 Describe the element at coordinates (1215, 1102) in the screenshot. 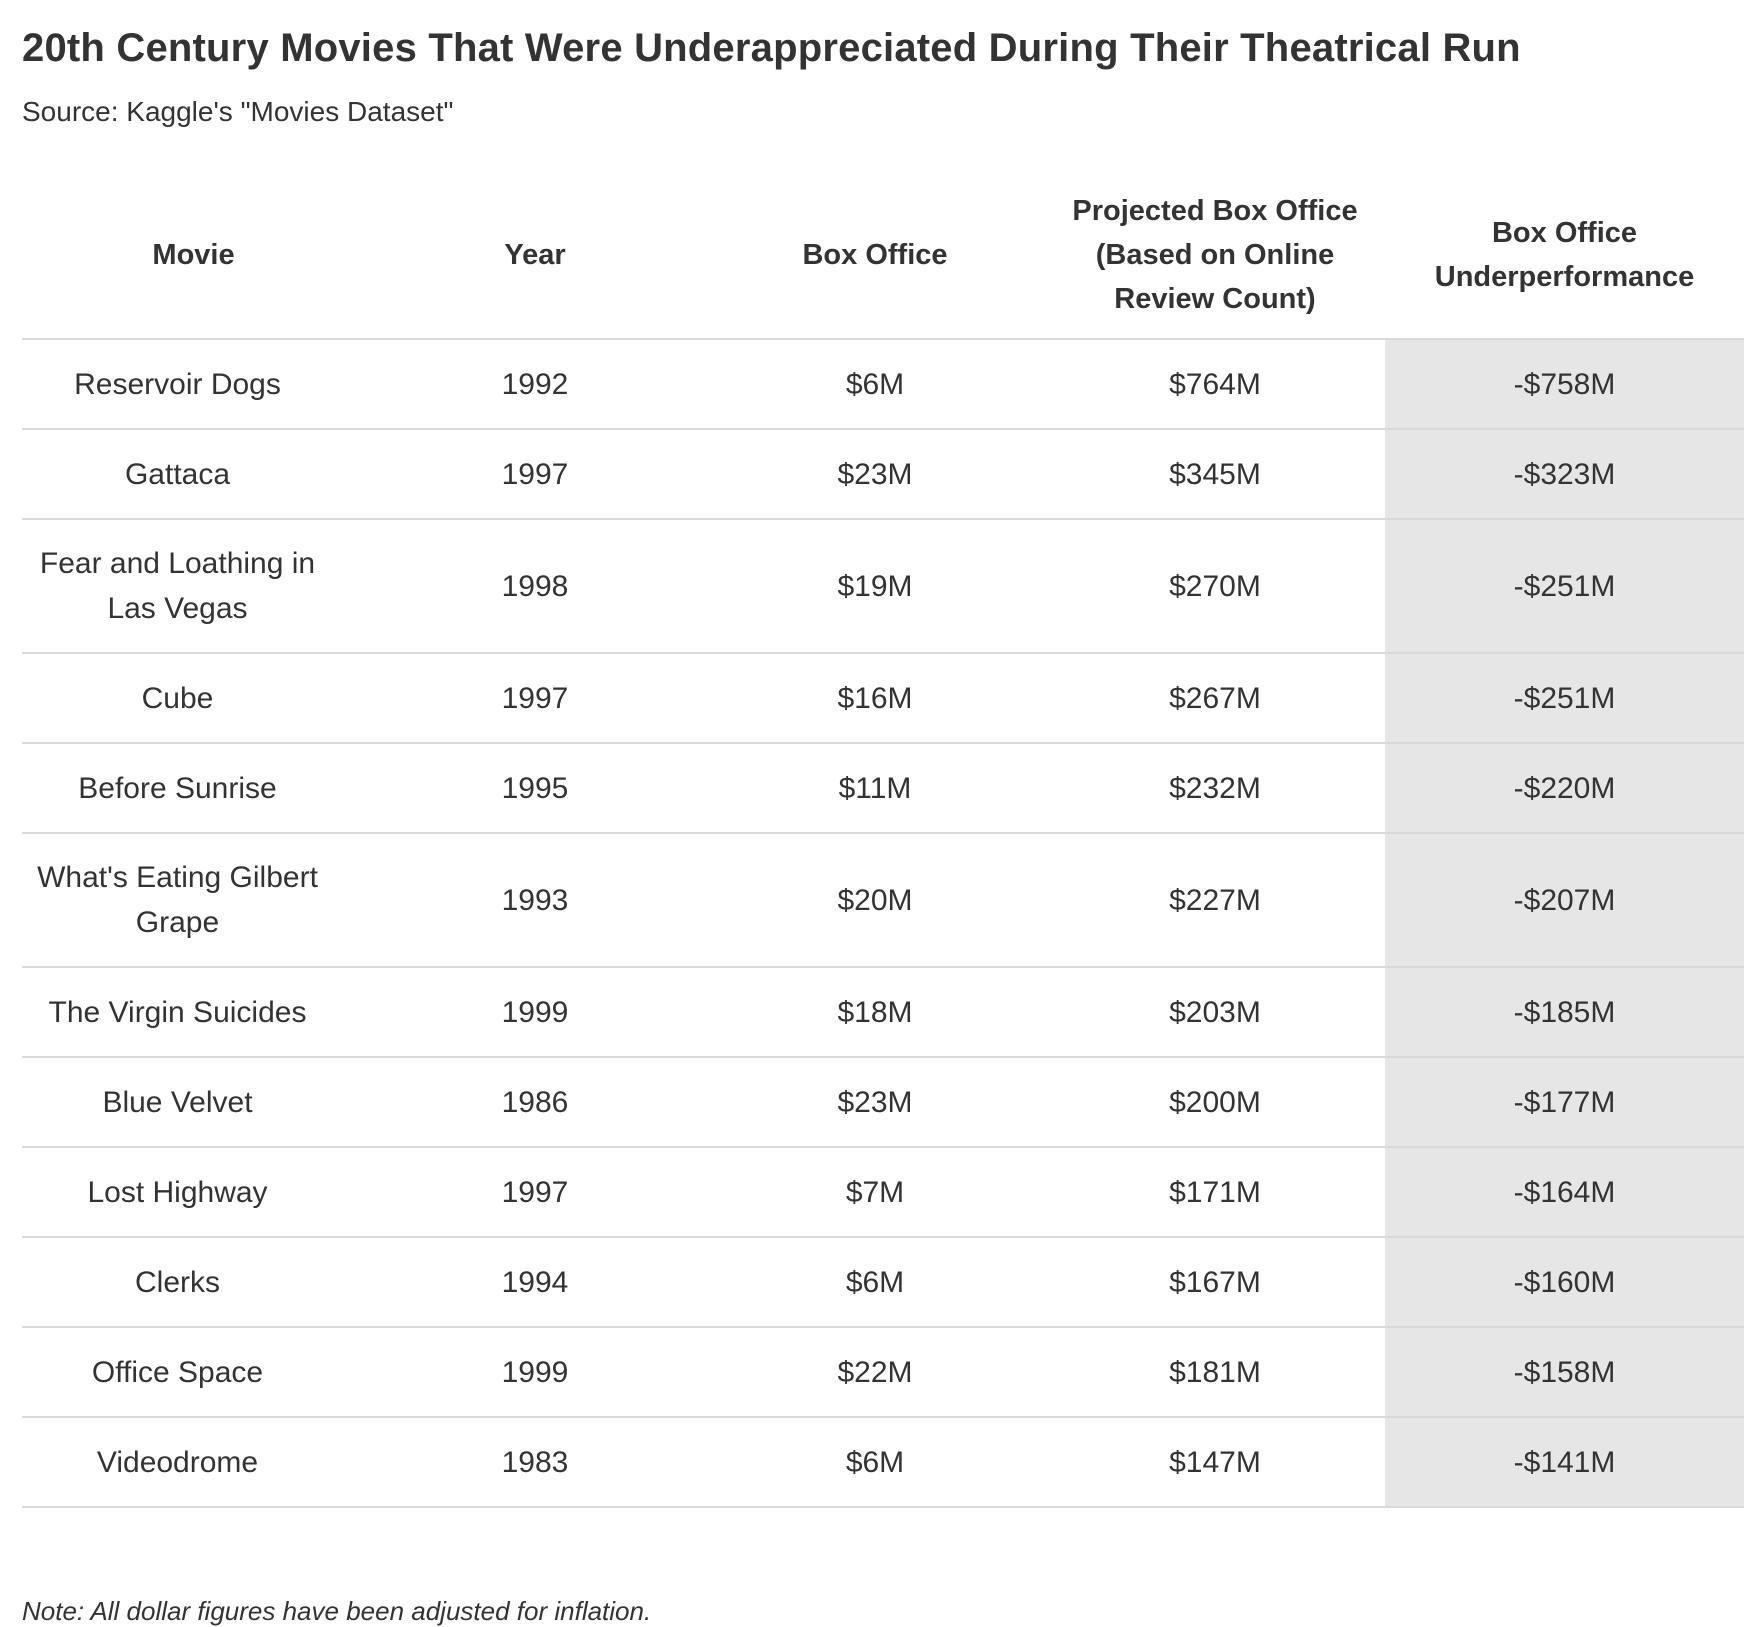

I see `cell-projected: $200M` at that location.